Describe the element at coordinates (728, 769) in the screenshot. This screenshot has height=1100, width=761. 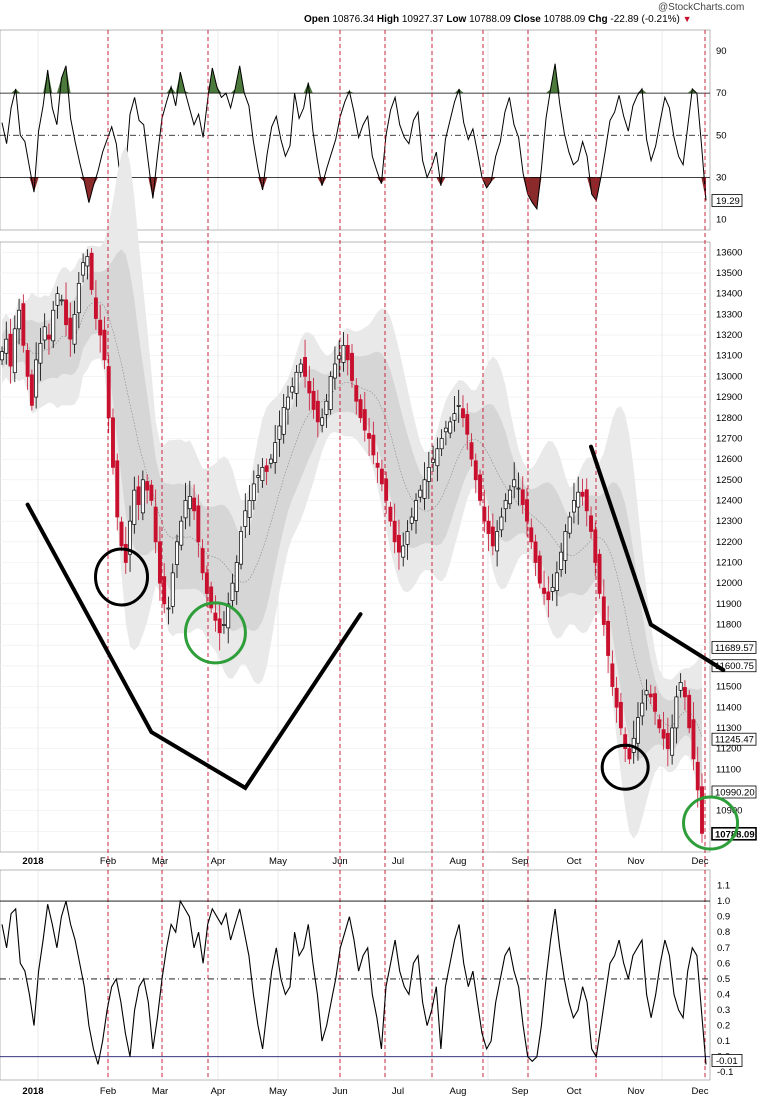
I see `price-tick-label-3: 11100` at that location.